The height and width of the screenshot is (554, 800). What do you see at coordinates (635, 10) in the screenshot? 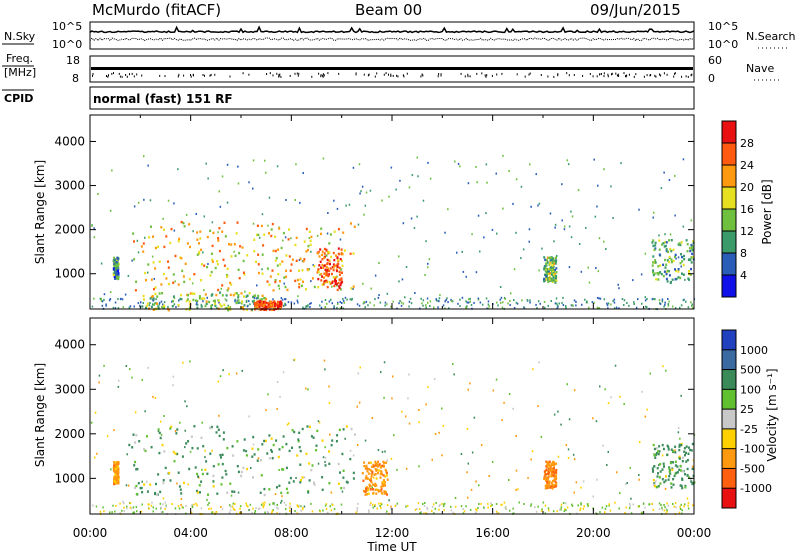
I see `date-title: 09/Jun/2015` at bounding box center [635, 10].